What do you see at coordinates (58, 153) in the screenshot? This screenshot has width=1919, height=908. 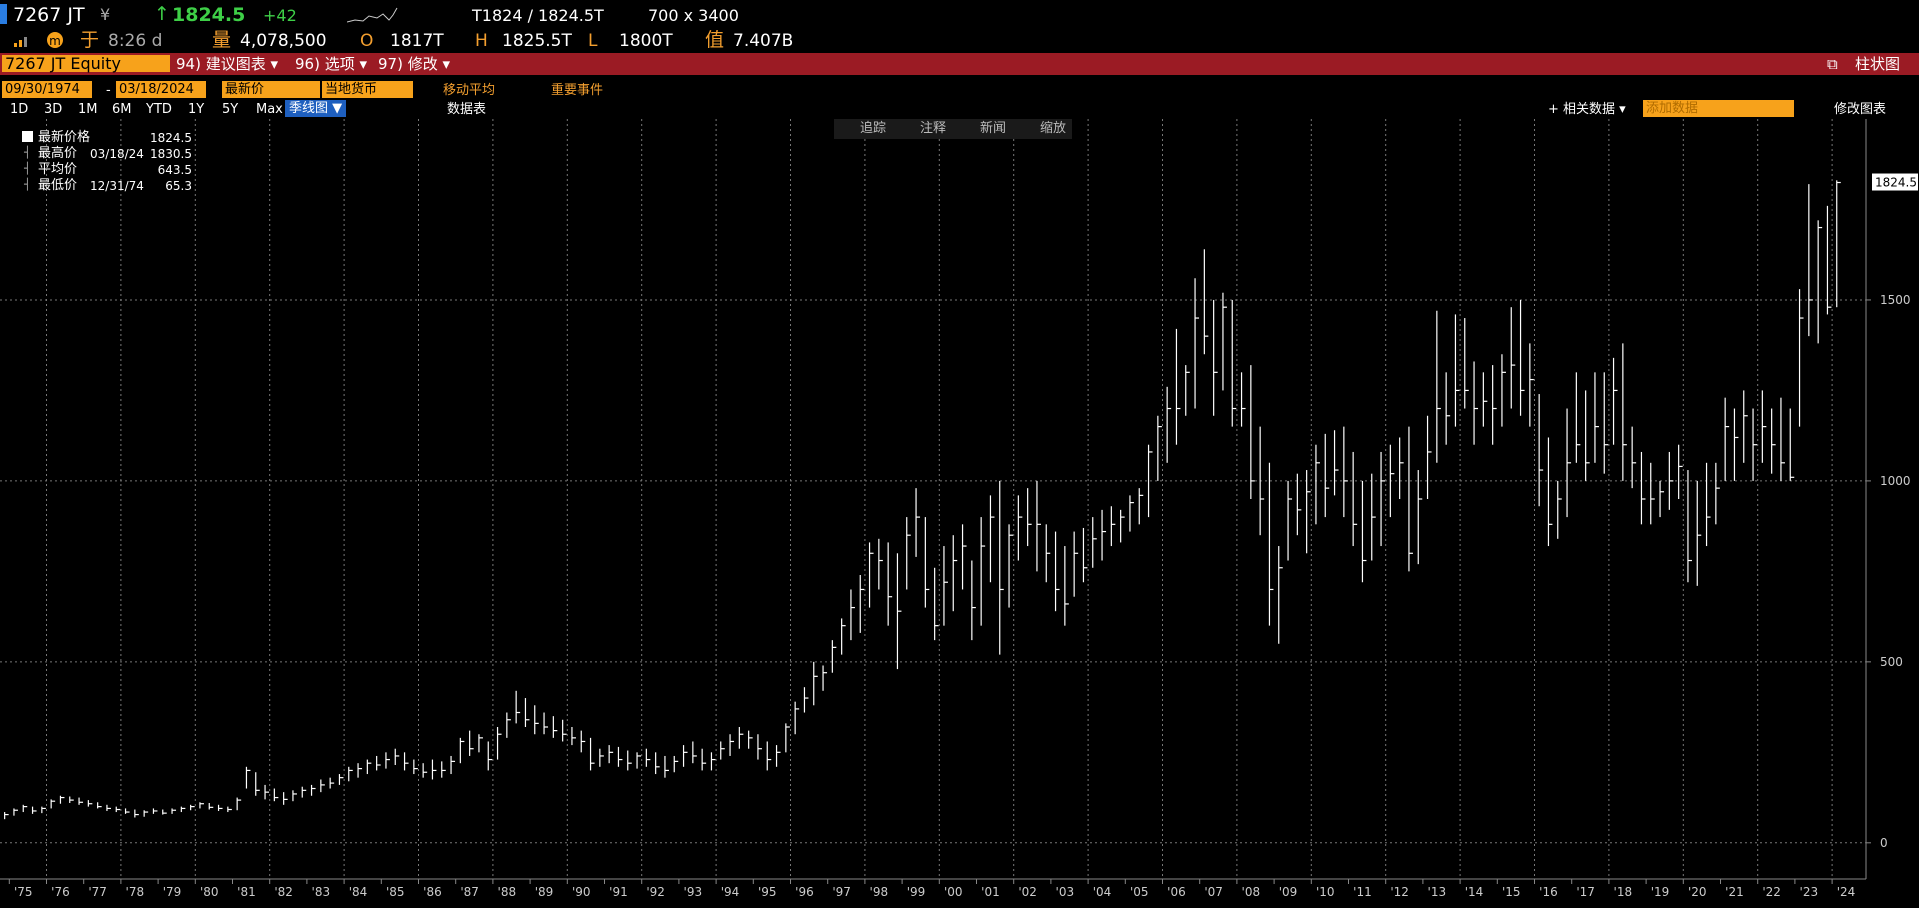 I see `legend-name: 最高价` at bounding box center [58, 153].